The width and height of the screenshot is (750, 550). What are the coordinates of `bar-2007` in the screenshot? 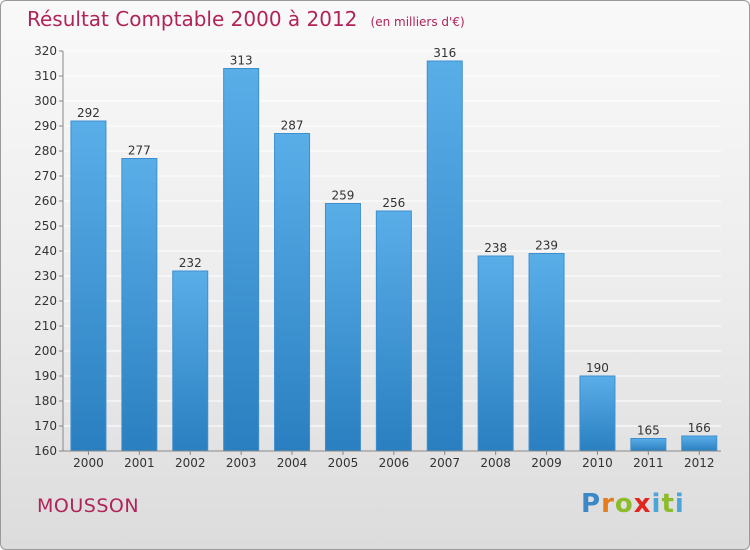 It's located at (444, 256).